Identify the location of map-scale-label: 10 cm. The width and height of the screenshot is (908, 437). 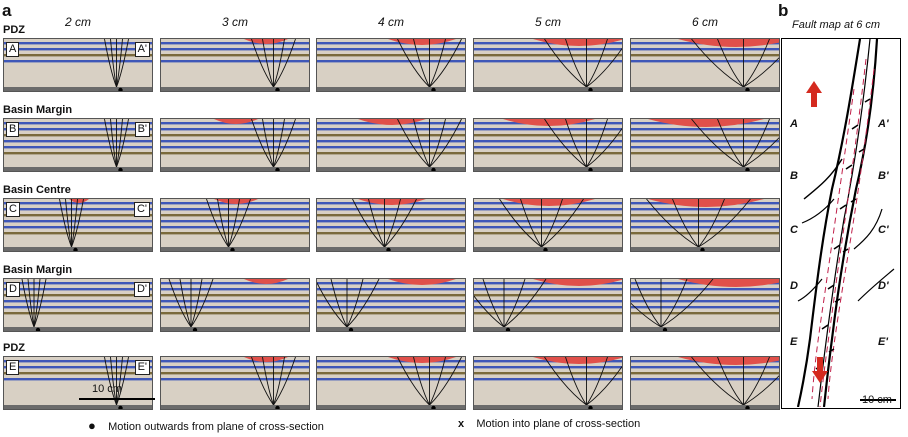
(877, 400).